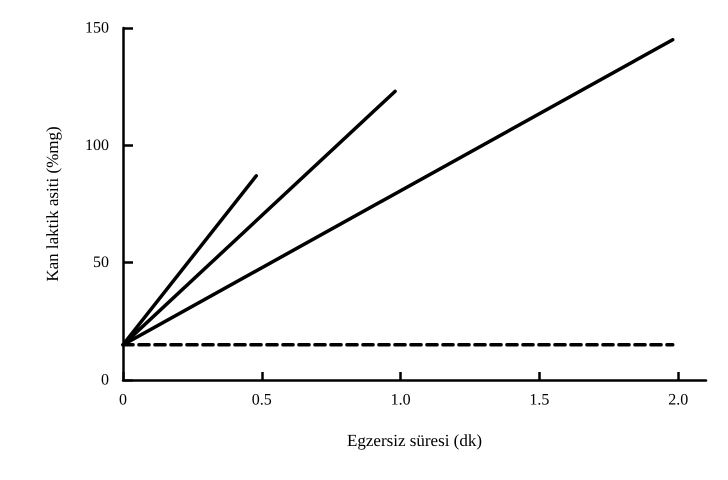  What do you see at coordinates (101, 263) in the screenshot?
I see `y-tick-label: 50` at bounding box center [101, 263].